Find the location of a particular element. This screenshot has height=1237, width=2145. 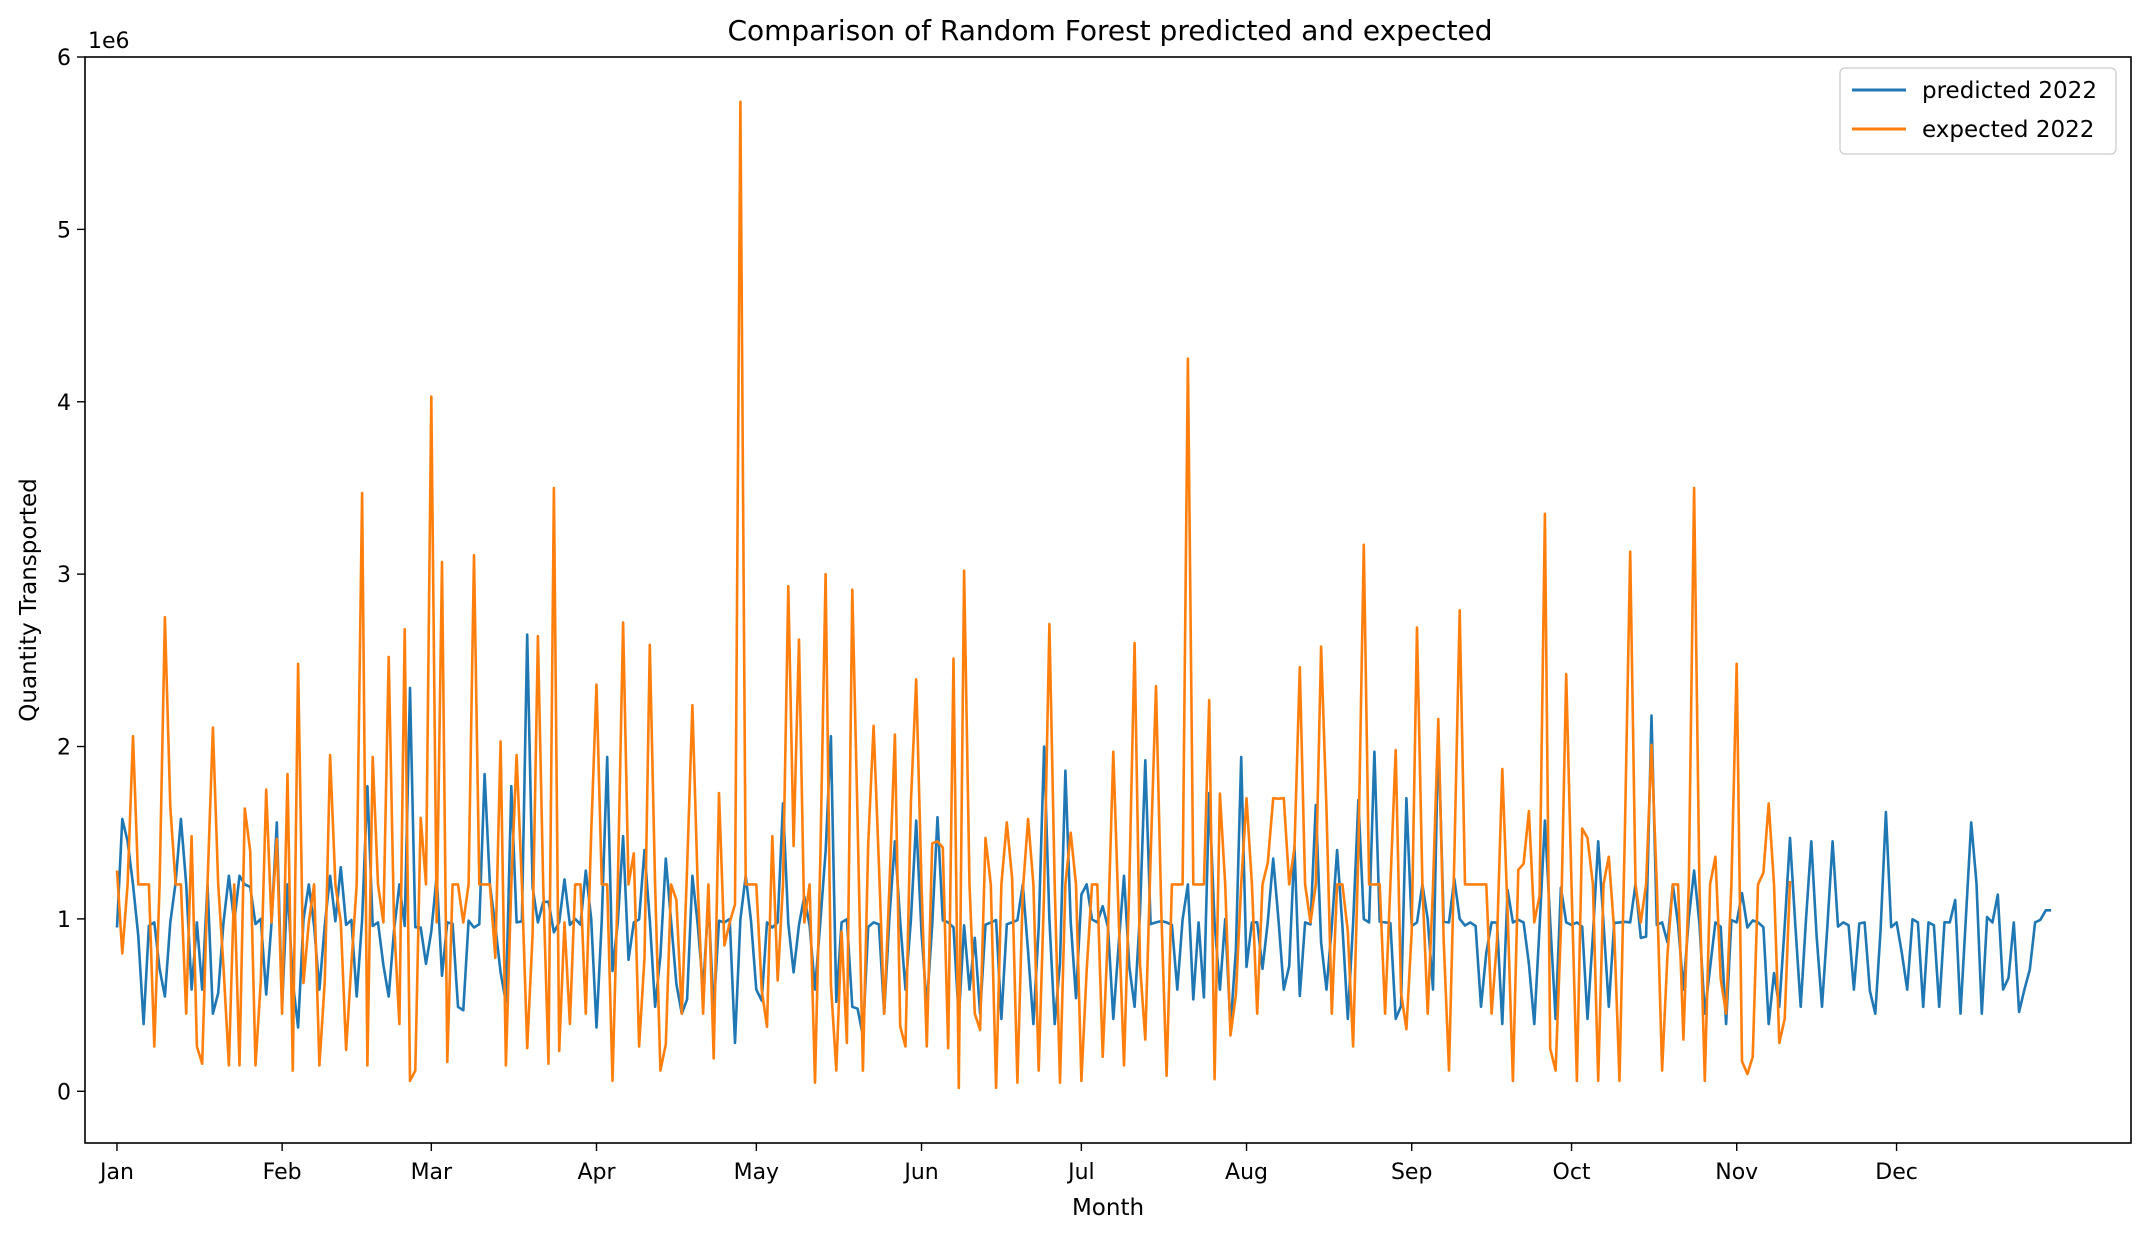

x-tick-label: Apr is located at coordinates (596, 1172).